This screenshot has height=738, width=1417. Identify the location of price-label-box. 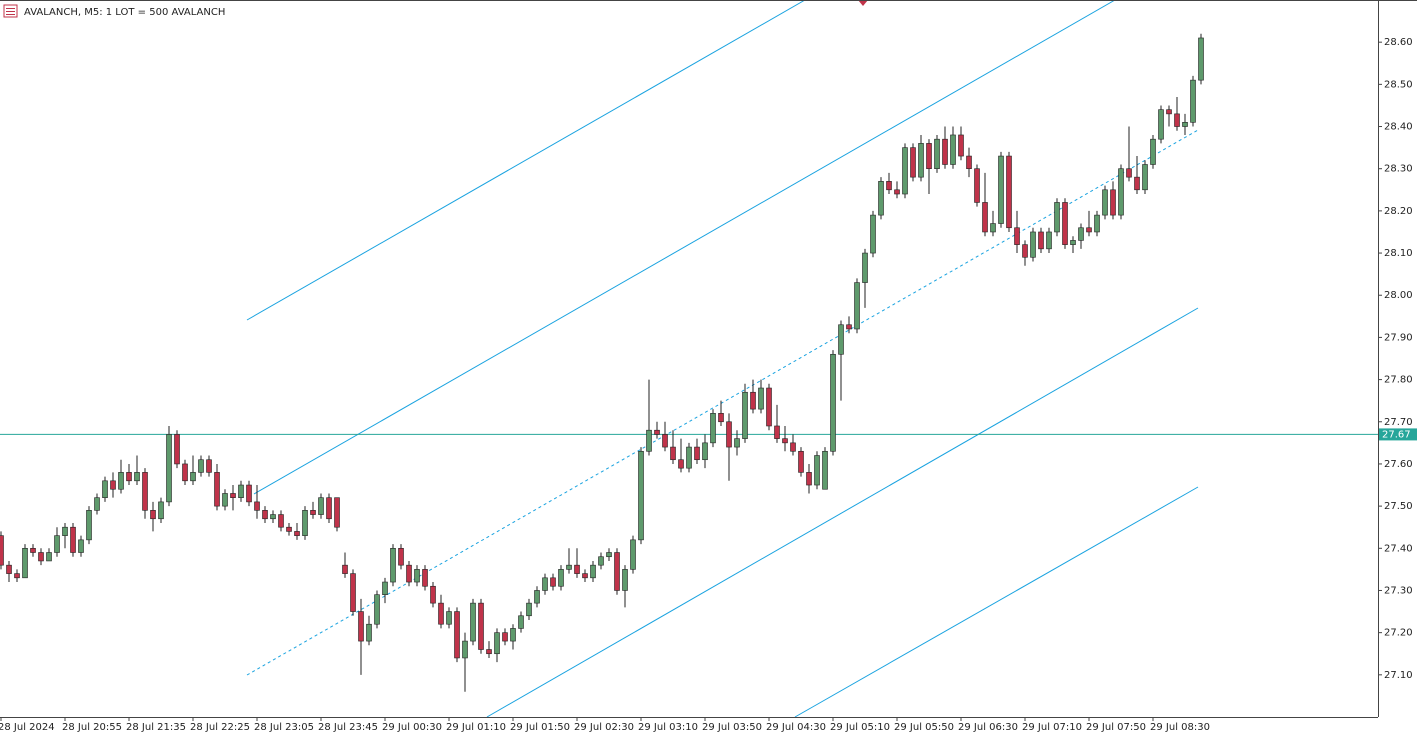
(1398, 434).